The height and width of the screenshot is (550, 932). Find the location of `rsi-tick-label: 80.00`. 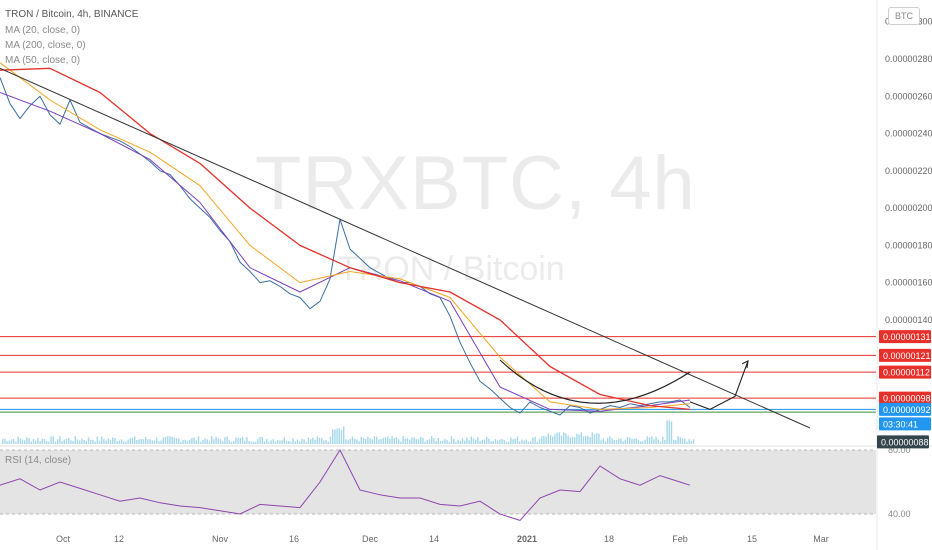

rsi-tick-label: 80.00 is located at coordinates (899, 450).